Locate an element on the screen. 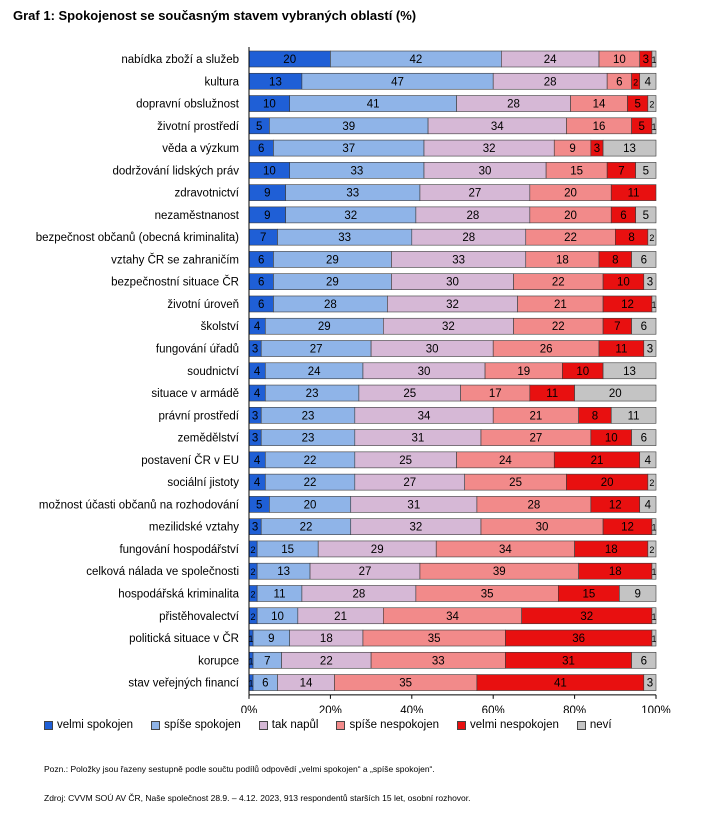 The width and height of the screenshot is (706, 813). category-label: právní prostředí is located at coordinates (198, 416).